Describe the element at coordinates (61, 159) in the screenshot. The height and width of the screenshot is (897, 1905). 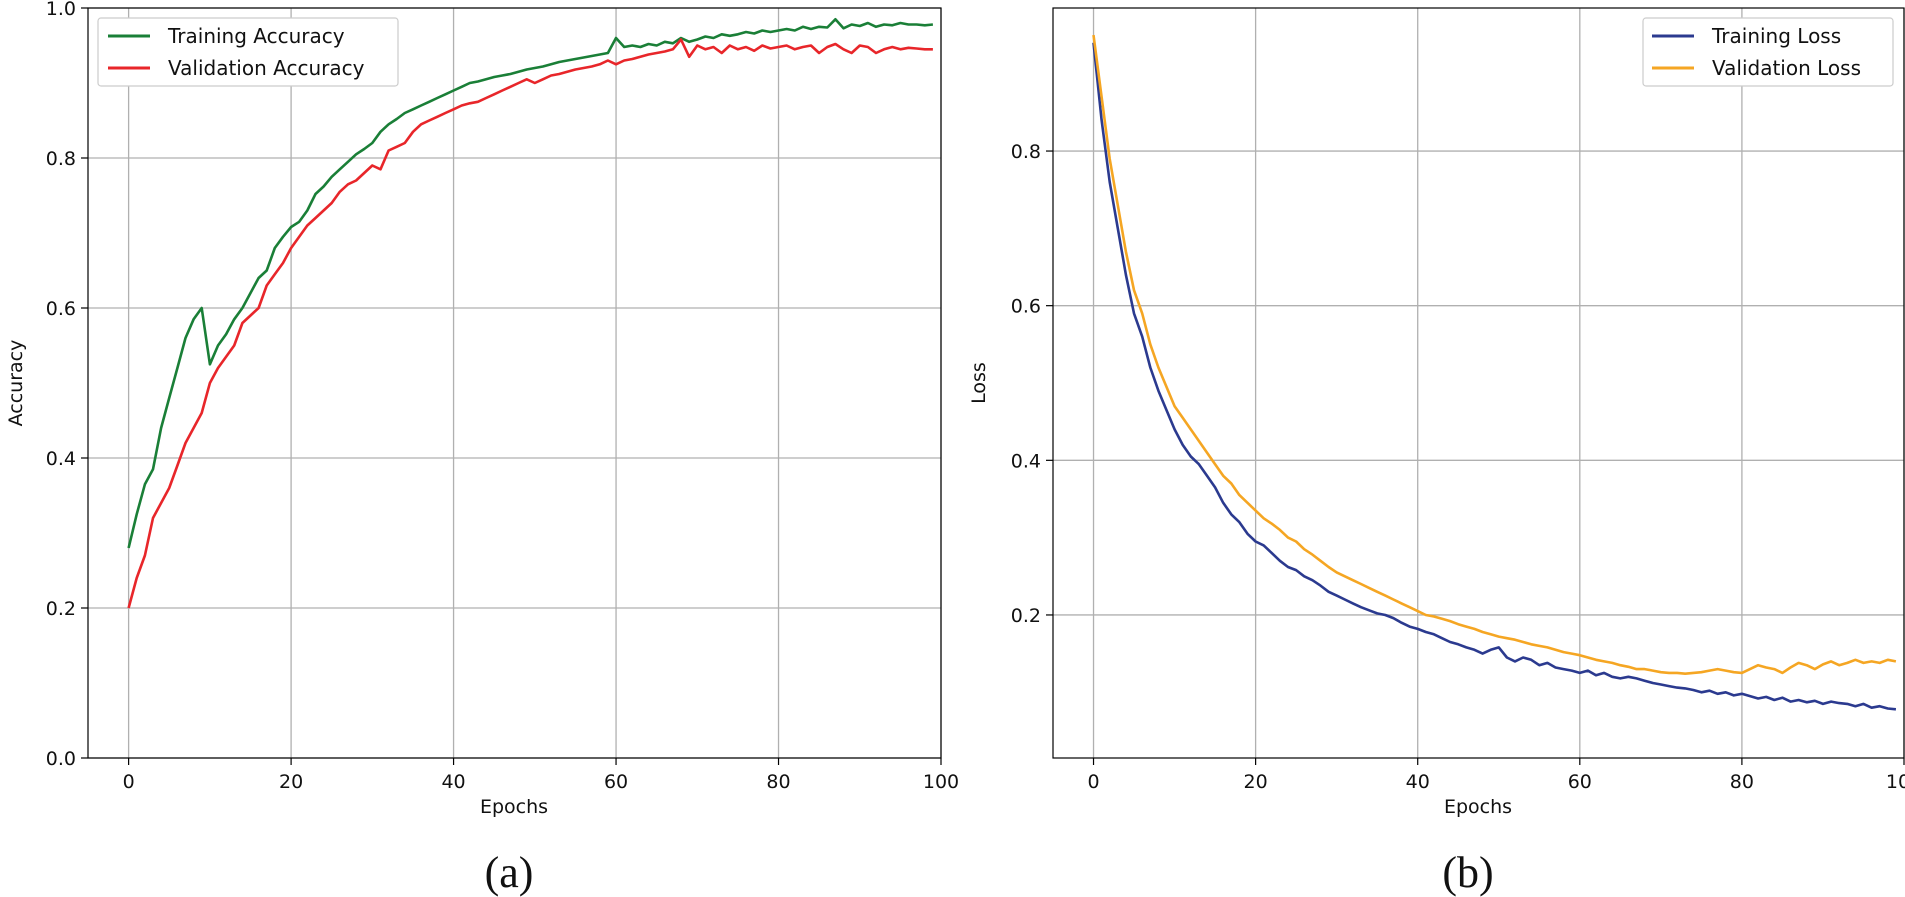
I see `accuracy-y-tick-label-0.8: 0.8` at that location.